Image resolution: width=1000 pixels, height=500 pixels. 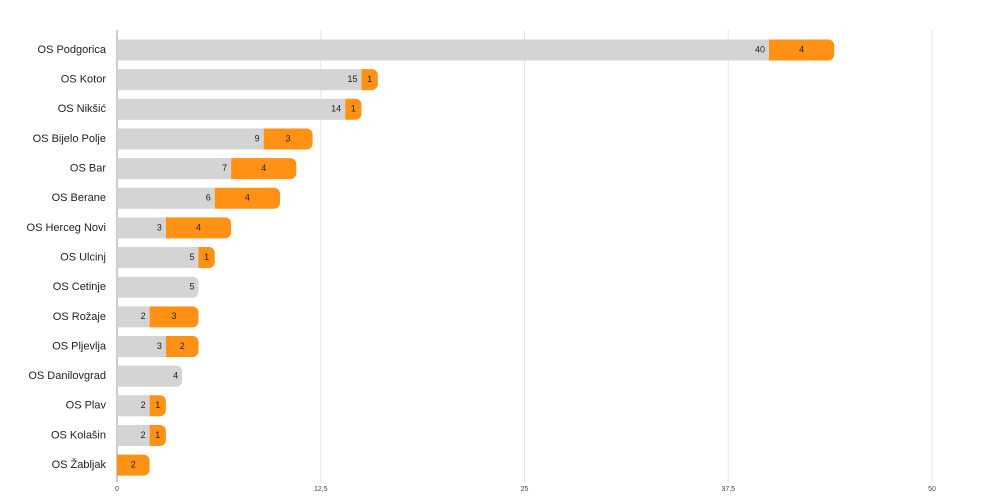 I want to click on value-label: 15, so click(x=352, y=79).